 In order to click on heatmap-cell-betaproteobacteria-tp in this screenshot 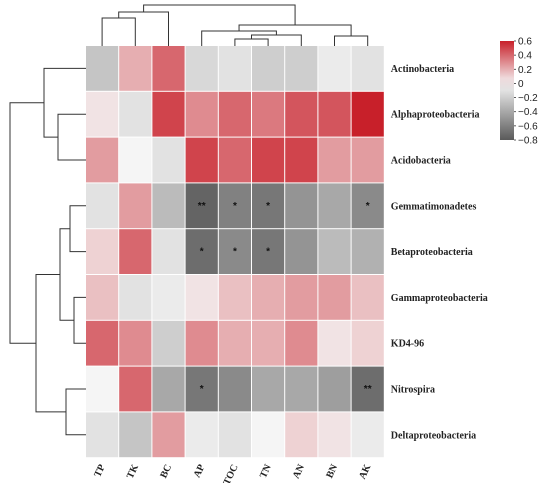, I will do `click(102, 251)`.